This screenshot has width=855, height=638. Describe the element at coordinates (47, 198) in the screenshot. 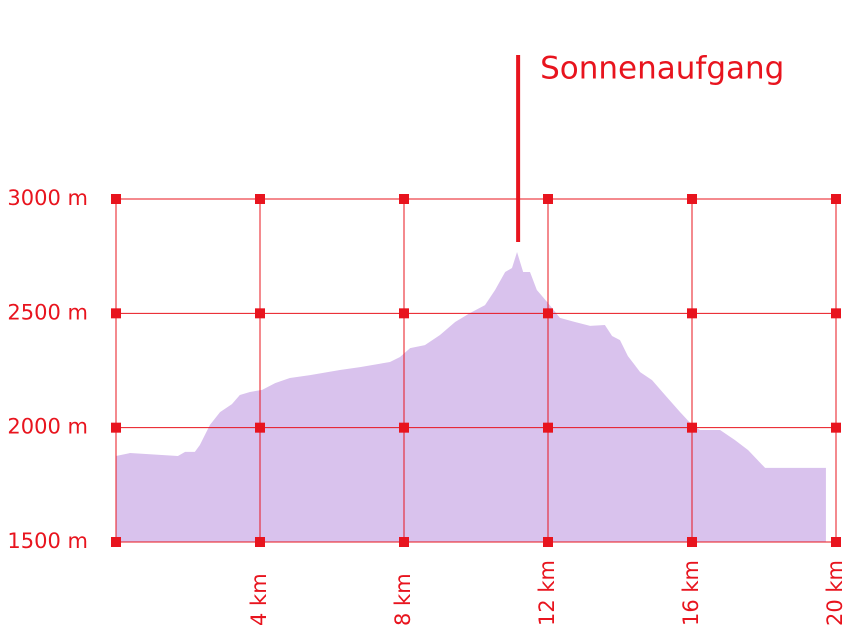

I see `y-tick-label: 3000 m` at that location.